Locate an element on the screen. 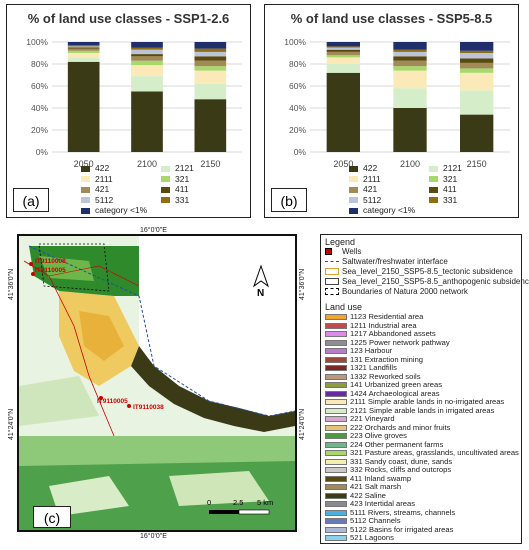  land-use-item: 224 Other permanent farms is located at coordinates (384, 444).